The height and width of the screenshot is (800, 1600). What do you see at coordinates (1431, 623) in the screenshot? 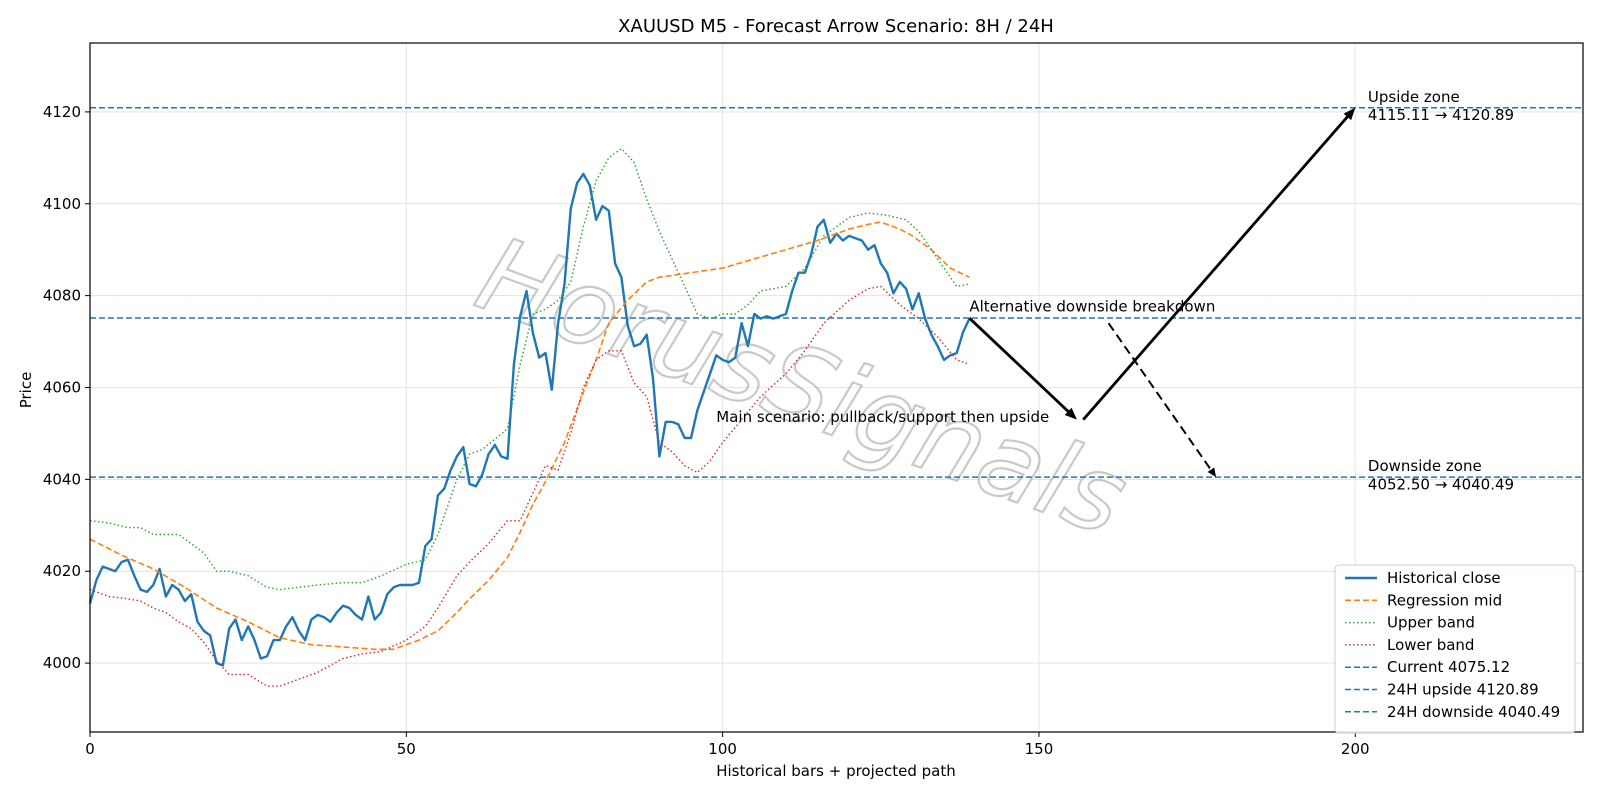
I see `legend-label: Upper band` at bounding box center [1431, 623].